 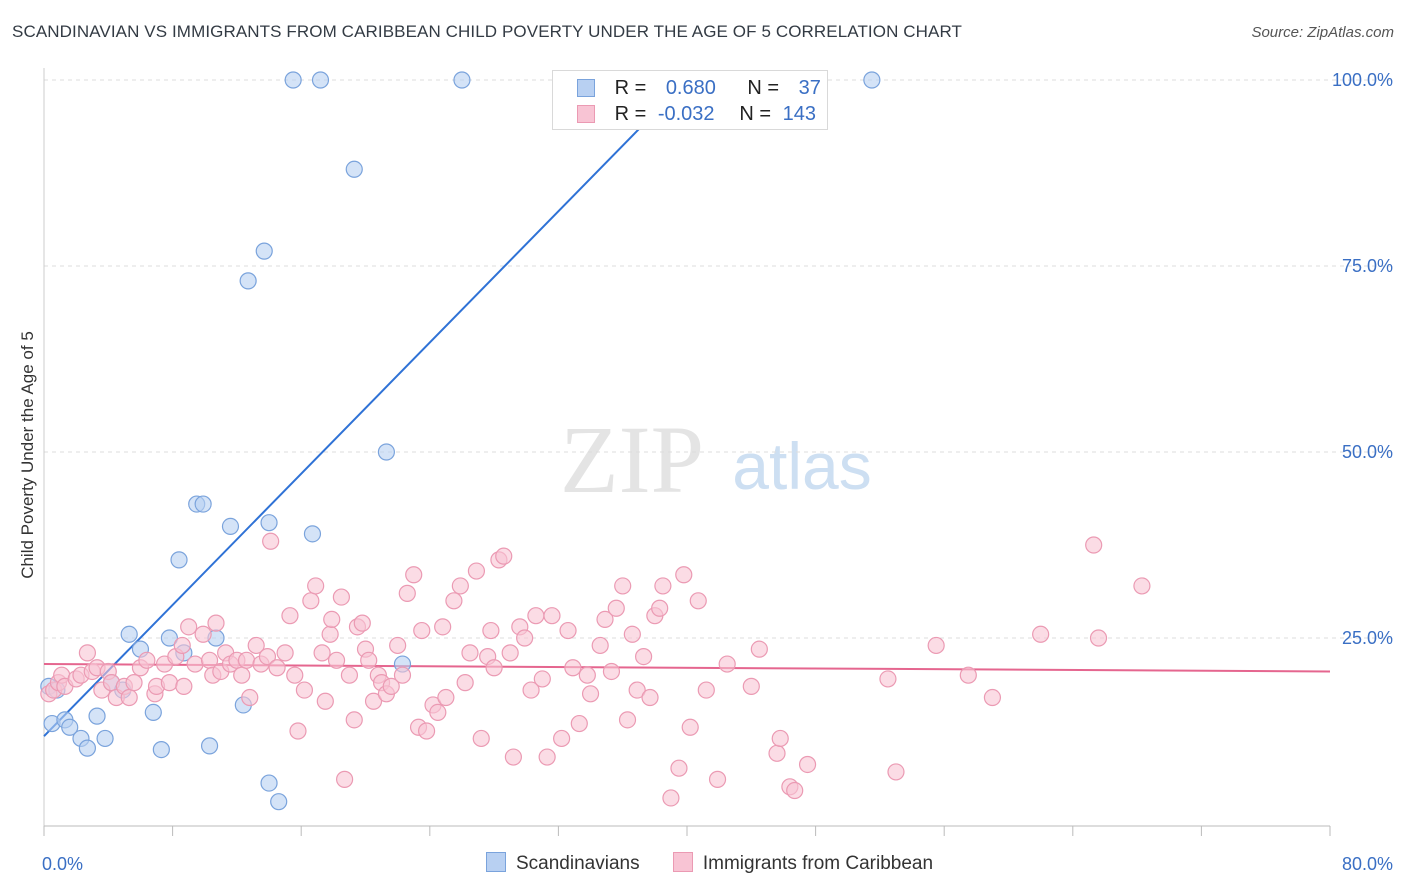 What do you see at coordinates (630, 114) in the screenshot?
I see `legend-r-label: R =` at bounding box center [630, 114].